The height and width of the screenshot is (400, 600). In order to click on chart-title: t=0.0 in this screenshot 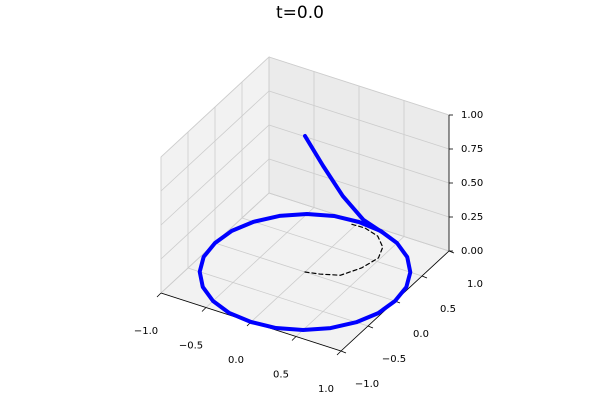, I will do `click(300, 13)`.